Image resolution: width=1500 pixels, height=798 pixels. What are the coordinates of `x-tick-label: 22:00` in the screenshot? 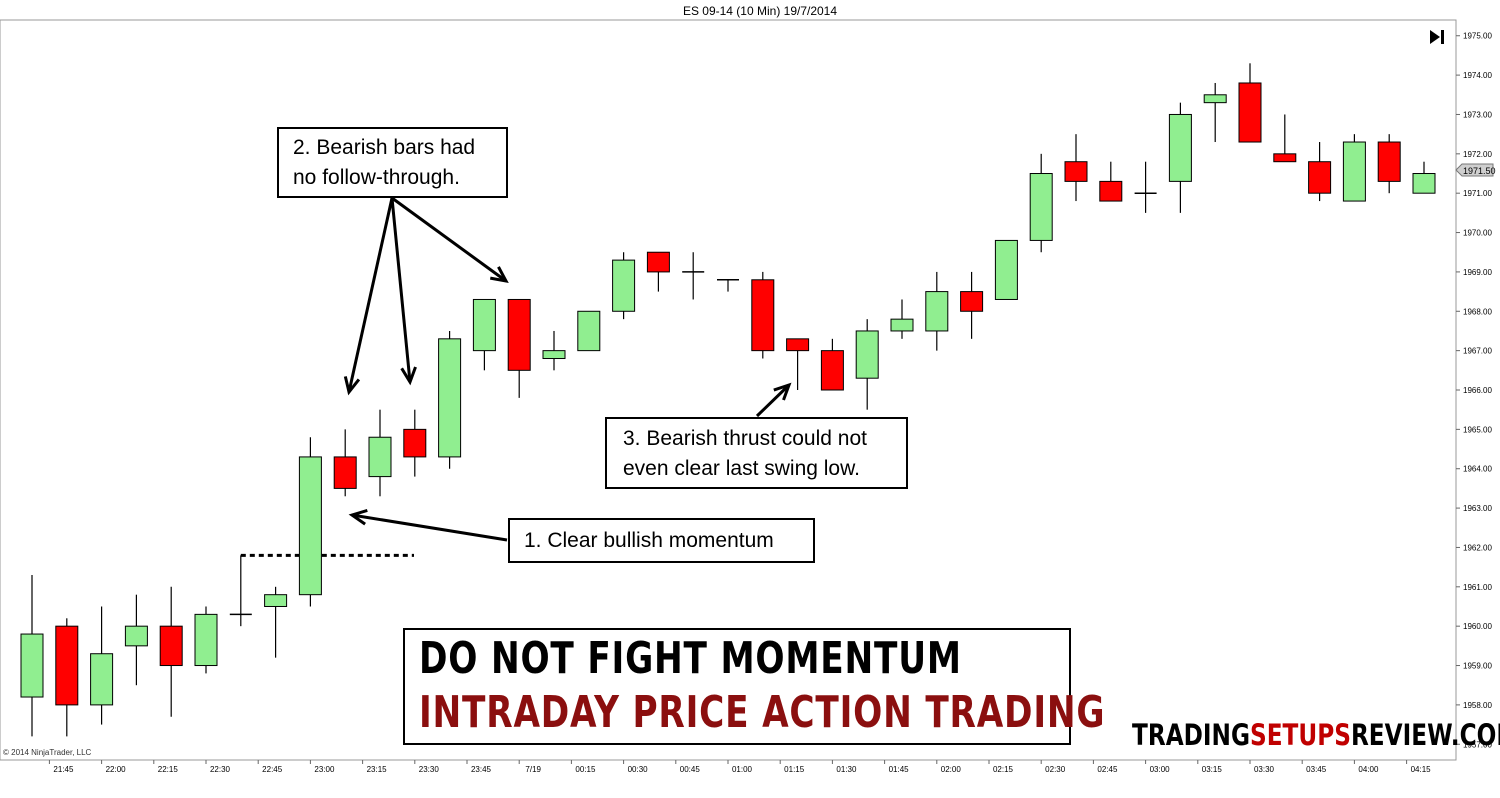 It's located at (116, 769).